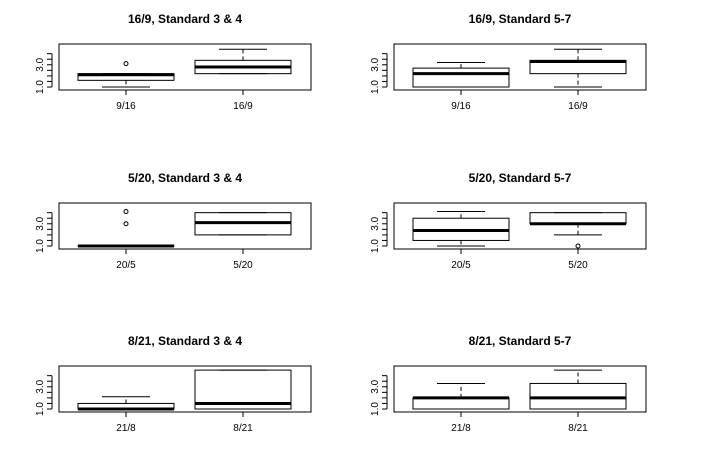  Describe the element at coordinates (520, 341) in the screenshot. I see `chart-title: 8/21, Standard 5-7` at that location.